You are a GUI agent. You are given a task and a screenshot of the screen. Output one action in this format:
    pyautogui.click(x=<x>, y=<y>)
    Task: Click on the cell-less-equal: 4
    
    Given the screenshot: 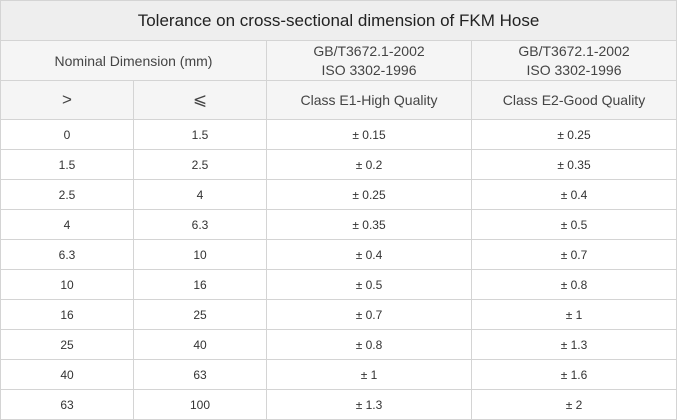 What is the action you would take?
    pyautogui.click(x=200, y=194)
    